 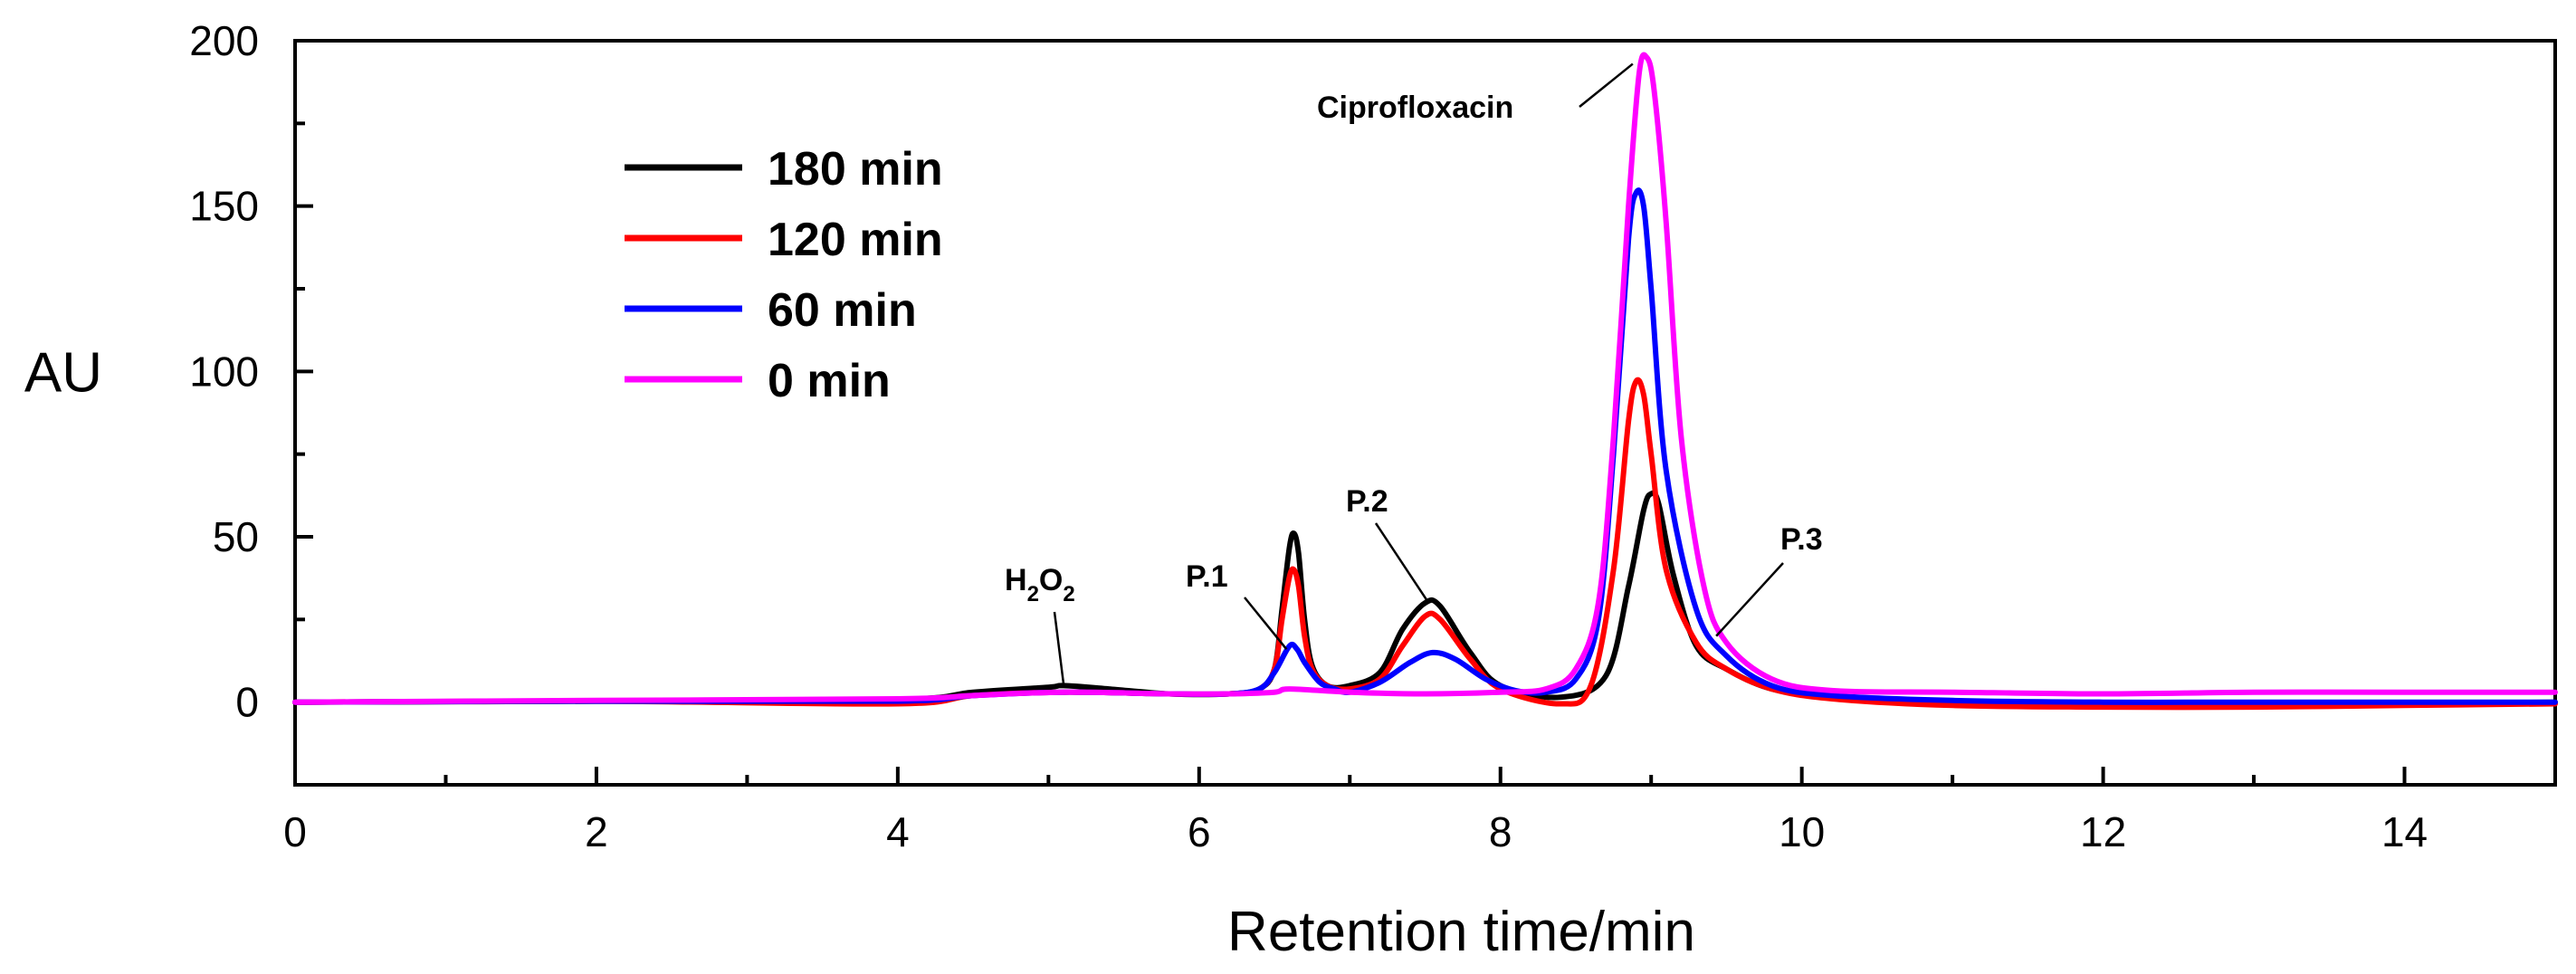 What do you see at coordinates (1059, 647) in the screenshot?
I see `h2o2-leader` at bounding box center [1059, 647].